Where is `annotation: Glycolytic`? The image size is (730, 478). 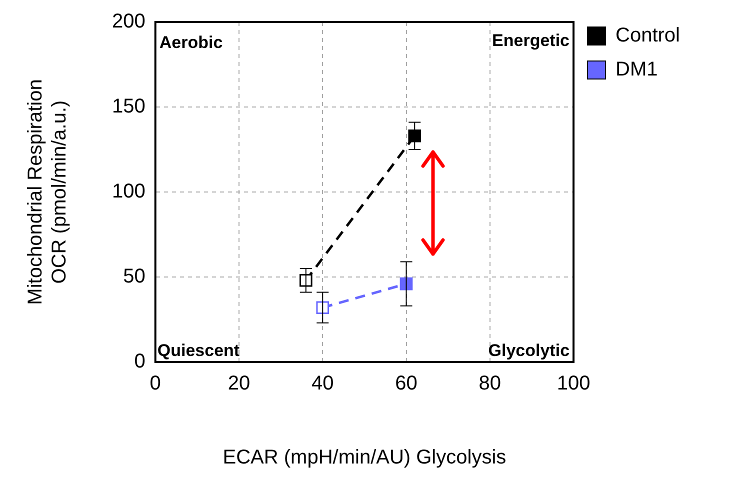
annotation: Glycolytic is located at coordinates (529, 350).